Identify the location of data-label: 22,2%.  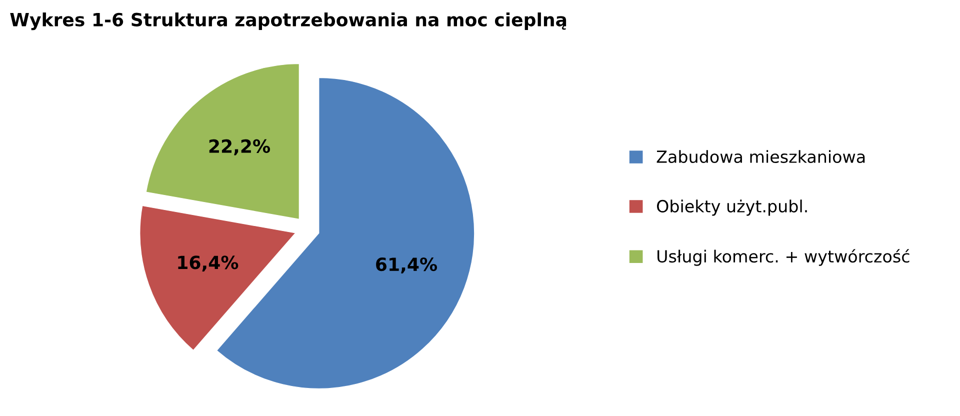
(239, 147).